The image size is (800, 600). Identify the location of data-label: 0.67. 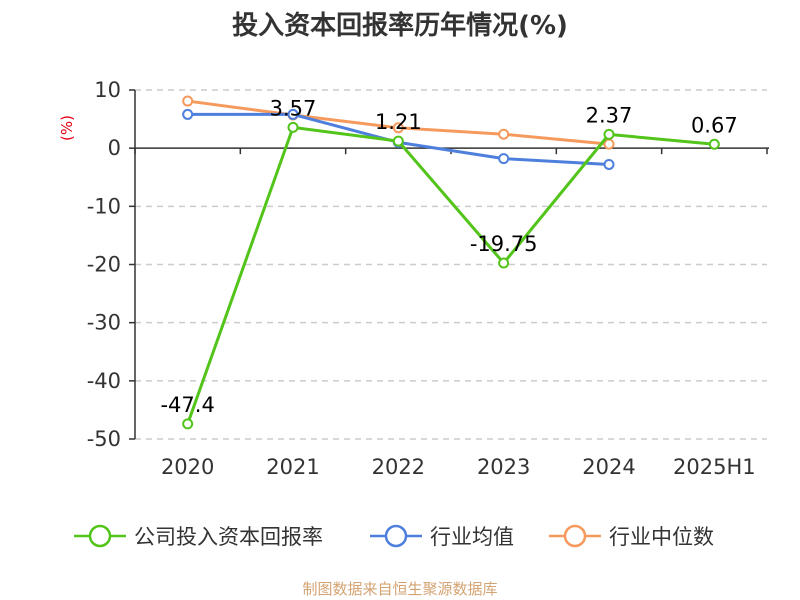
(714, 125).